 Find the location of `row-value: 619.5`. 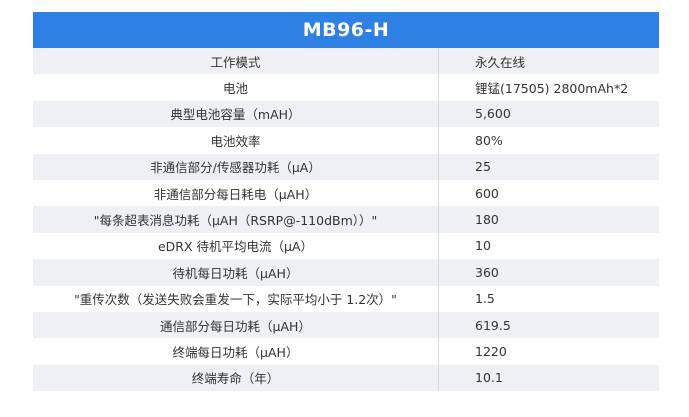

row-value: 619.5 is located at coordinates (493, 325).